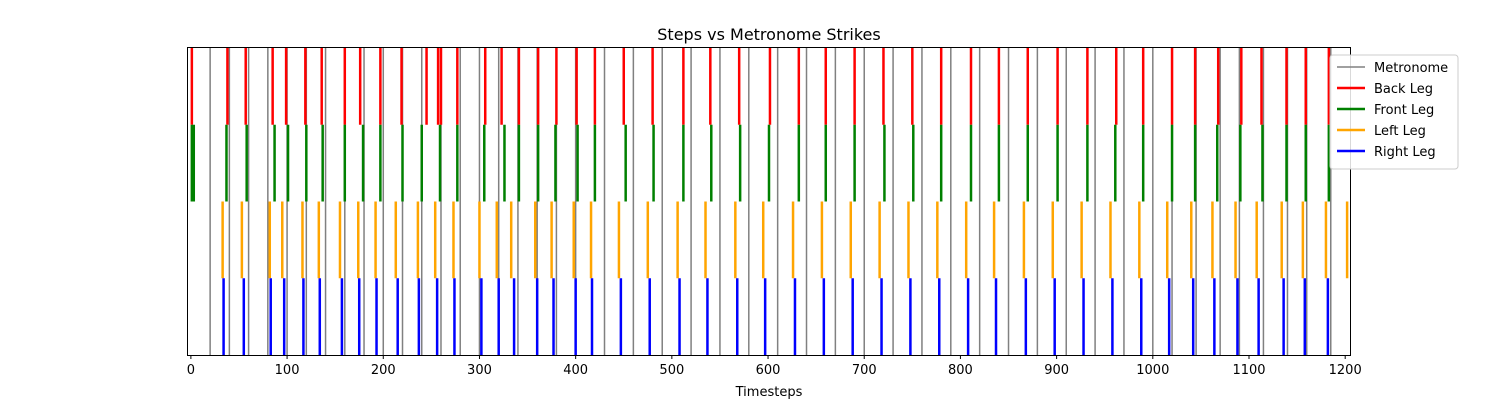 This screenshot has height=400, width=1500. I want to click on legend-label-back-leg: Back Leg, so click(1403, 89).